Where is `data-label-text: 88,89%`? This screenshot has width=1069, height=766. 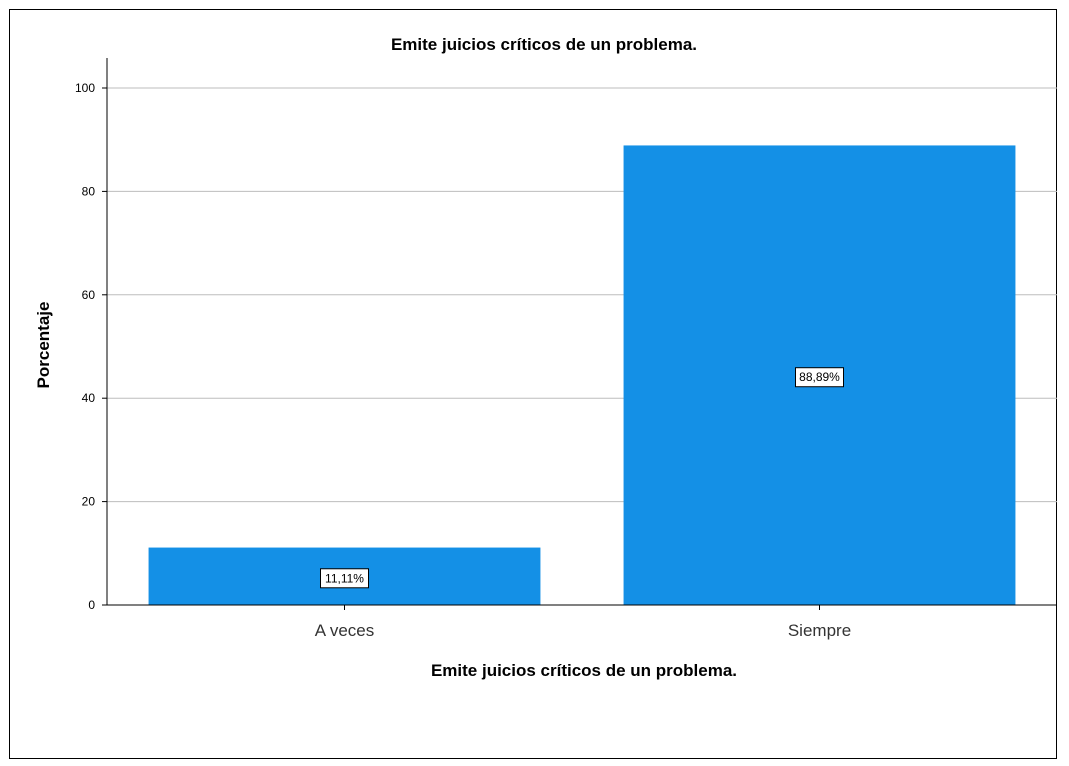 data-label-text: 88,89% is located at coordinates (819, 377).